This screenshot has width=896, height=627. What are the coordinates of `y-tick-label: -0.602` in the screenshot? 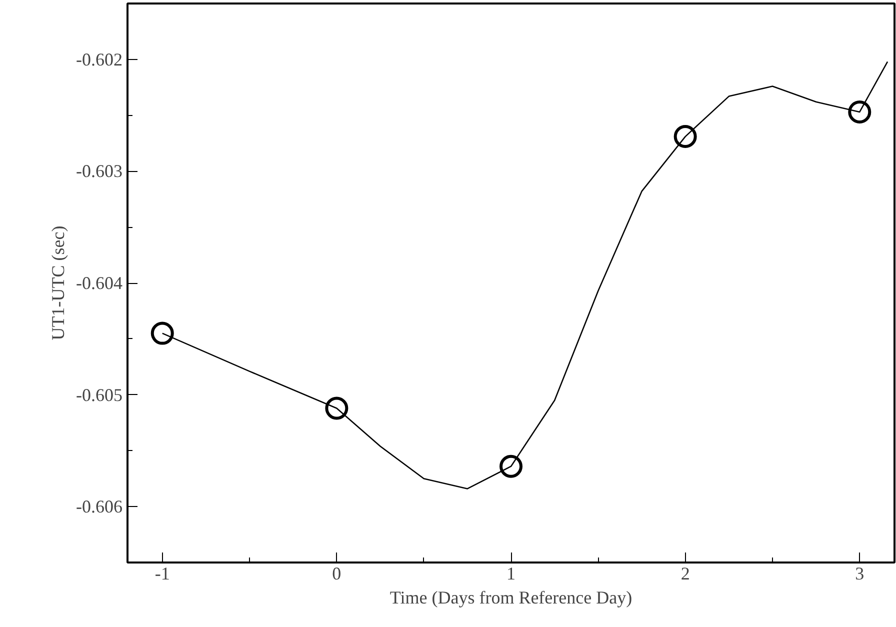 It's located at (99, 59).